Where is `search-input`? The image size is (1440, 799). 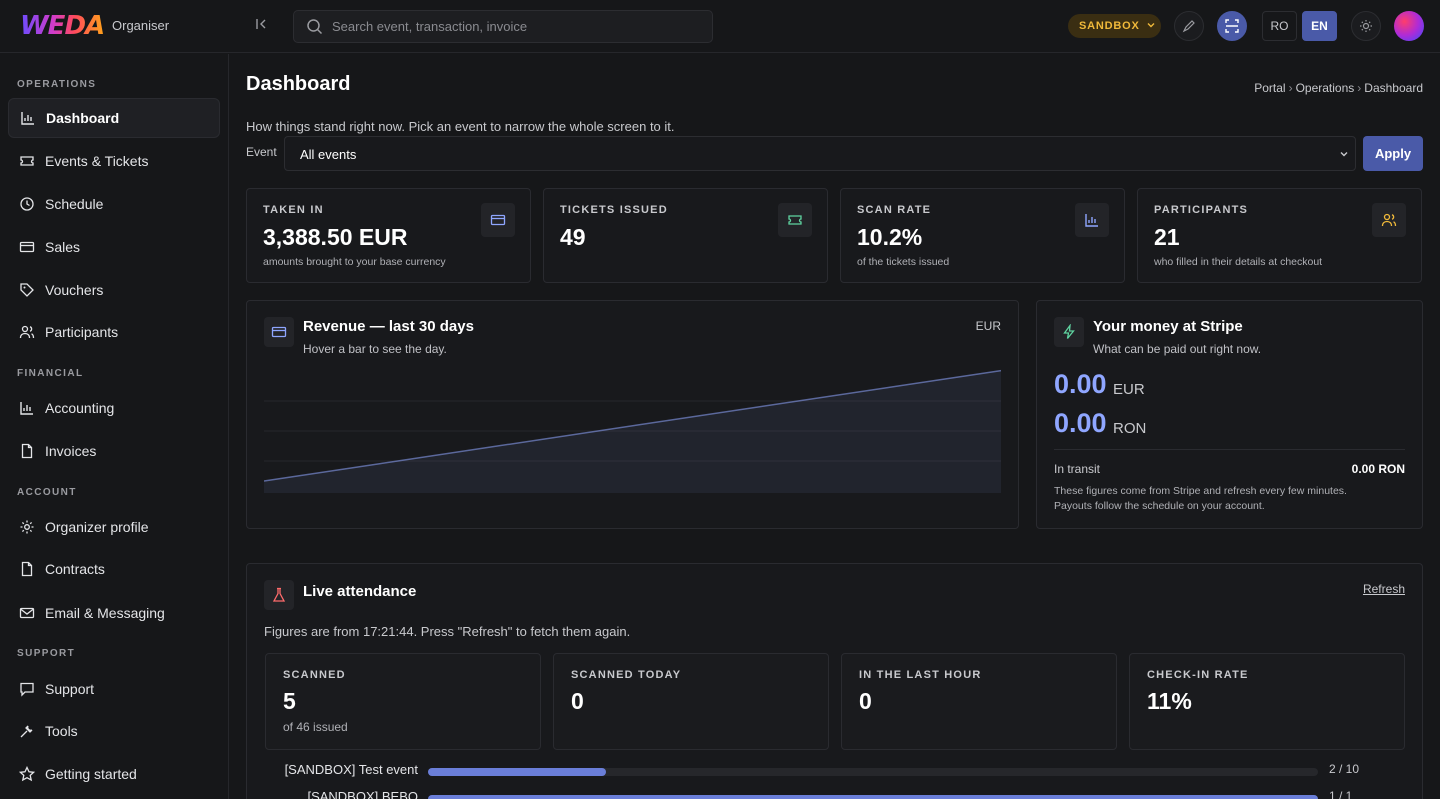 search-input is located at coordinates (517, 26).